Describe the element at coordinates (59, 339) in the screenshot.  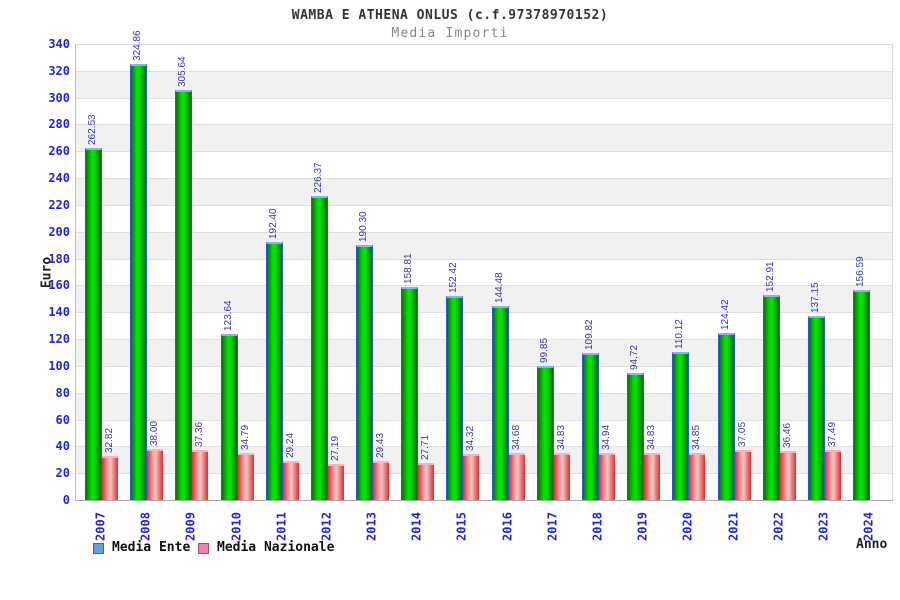
I see `y-tick-label: 120` at that location.